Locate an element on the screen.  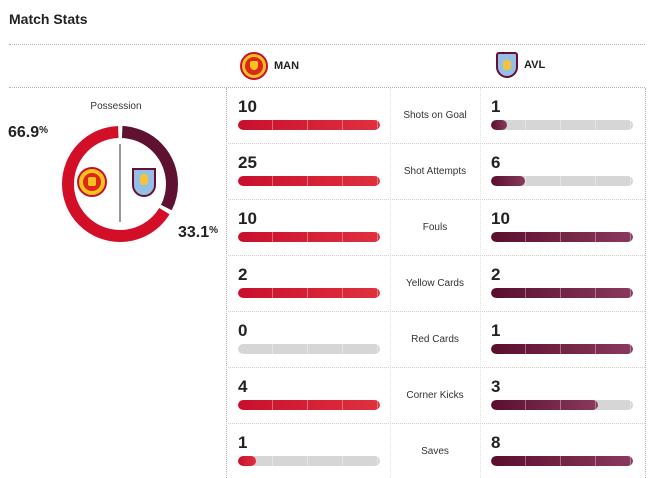
stat-label: Shots on Goal is located at coordinates (435, 115).